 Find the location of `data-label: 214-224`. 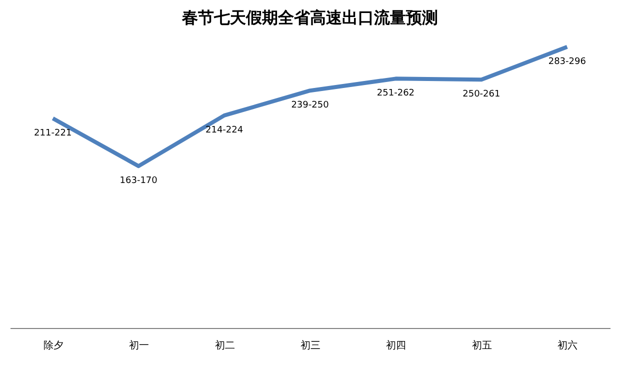

data-label: 214-224 is located at coordinates (224, 130).